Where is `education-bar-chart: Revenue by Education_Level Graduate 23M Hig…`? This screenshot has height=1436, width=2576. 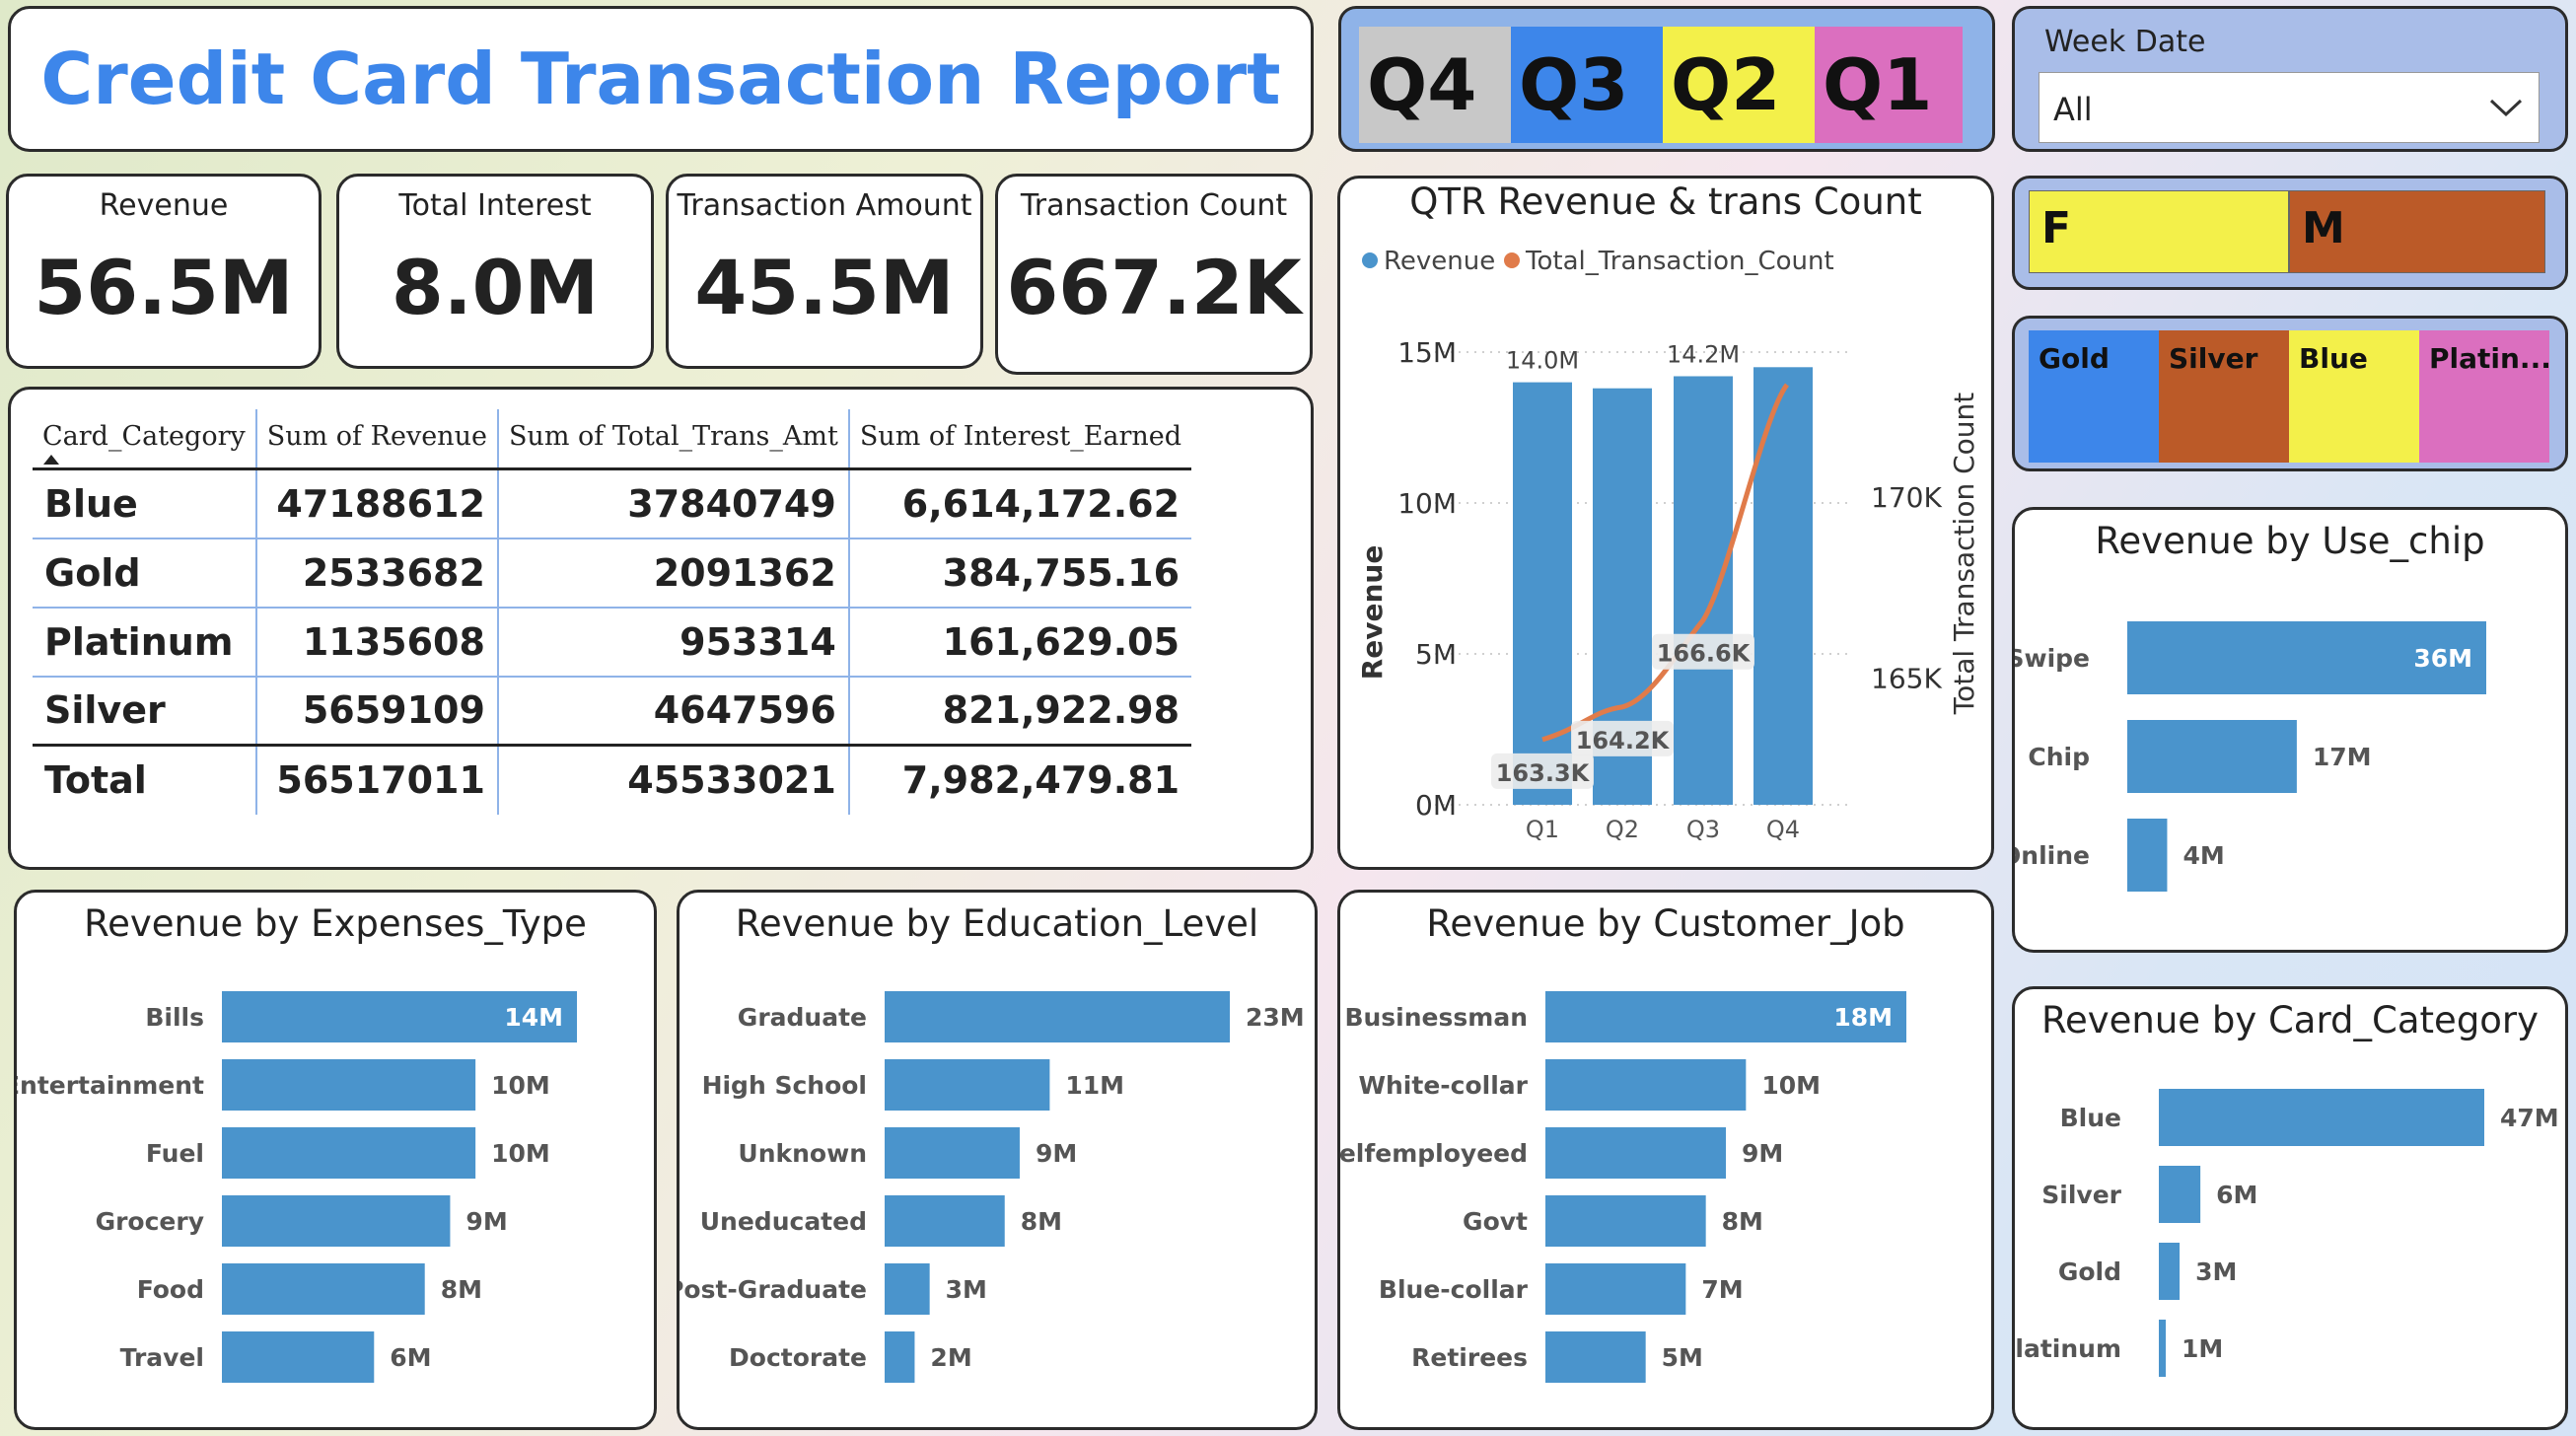 education-bar-chart: Revenue by Education_Level Graduate 23M Hig… is located at coordinates (992, 1142).